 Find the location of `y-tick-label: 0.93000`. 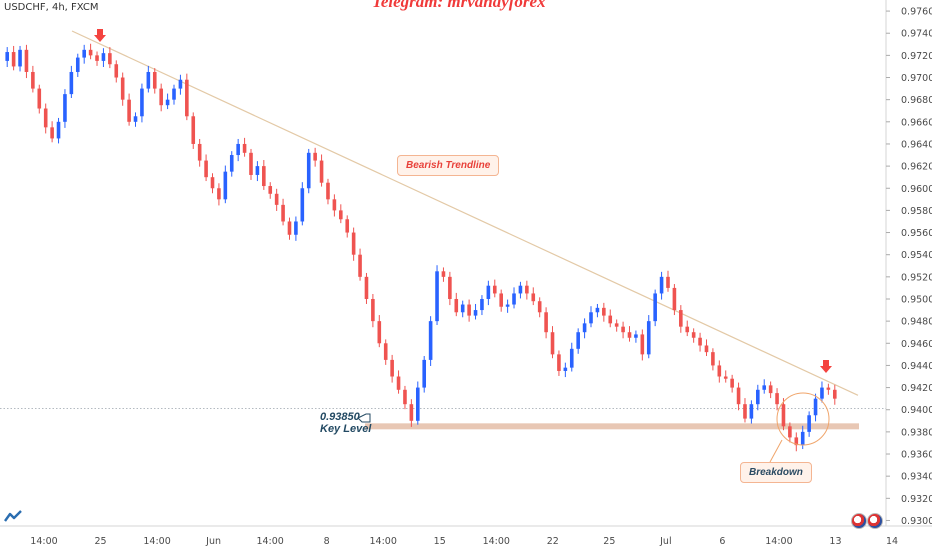

y-tick-label: 0.93000 is located at coordinates (916, 521).